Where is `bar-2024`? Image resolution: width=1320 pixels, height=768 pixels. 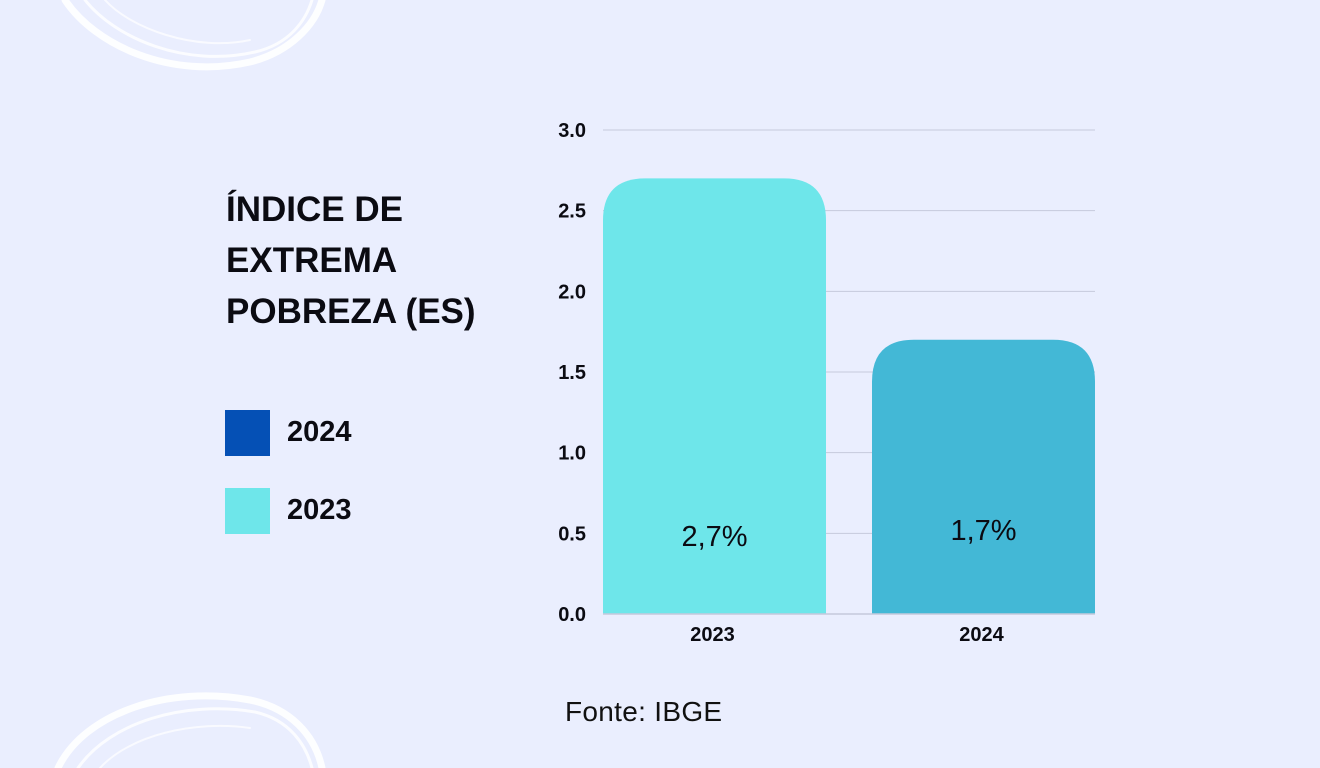 bar-2024 is located at coordinates (983, 476).